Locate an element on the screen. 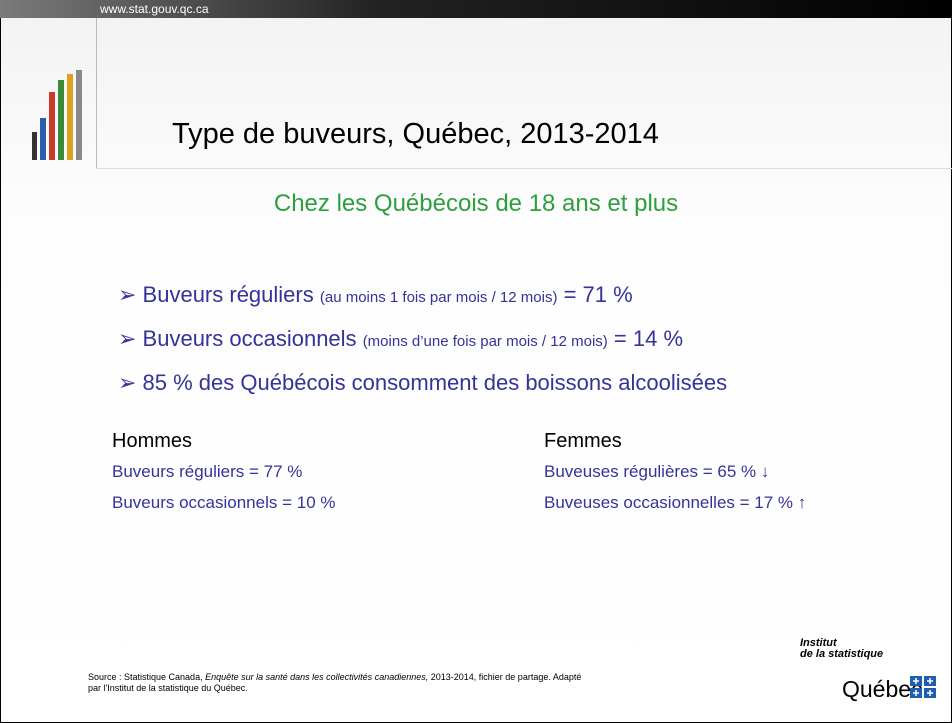 The height and width of the screenshot is (723, 952). logo-flag is located at coordinates (923, 687).